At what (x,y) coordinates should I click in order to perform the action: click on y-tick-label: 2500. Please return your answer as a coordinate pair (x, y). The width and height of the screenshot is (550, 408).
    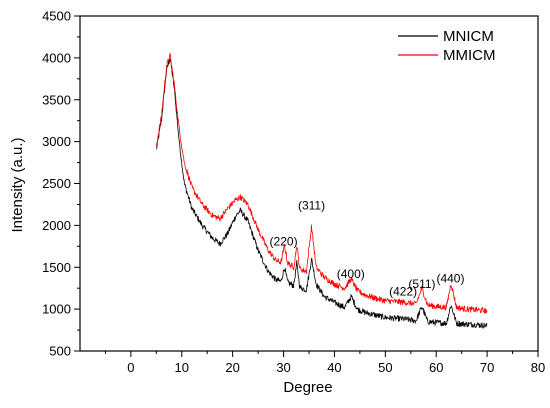
    Looking at the image, I should click on (56, 183).